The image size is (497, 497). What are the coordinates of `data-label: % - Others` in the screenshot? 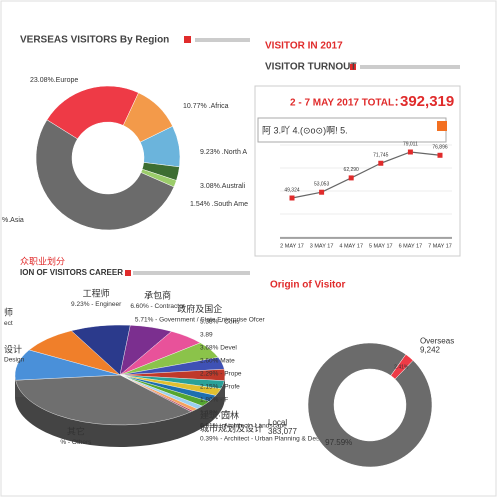 It's located at (76, 442).